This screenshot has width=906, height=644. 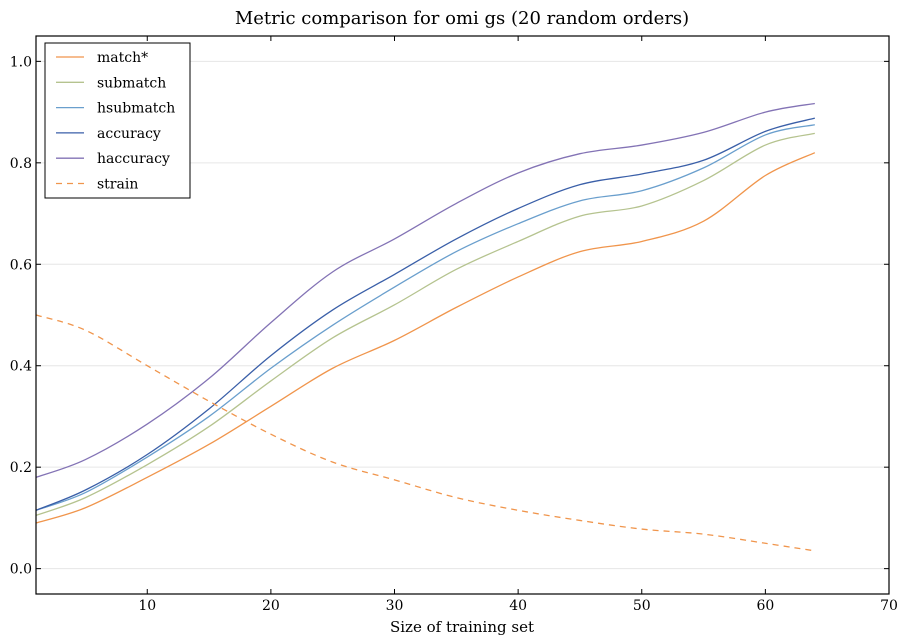 What do you see at coordinates (462, 627) in the screenshot?
I see `x-axis-label: Size of training set` at bounding box center [462, 627].